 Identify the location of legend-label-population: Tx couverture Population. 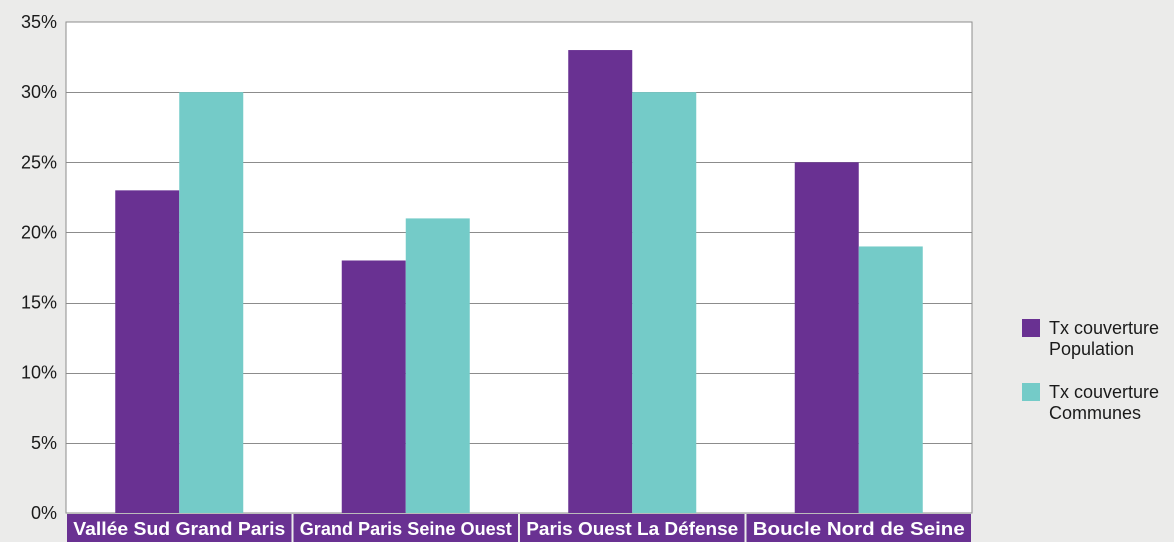
(1104, 338).